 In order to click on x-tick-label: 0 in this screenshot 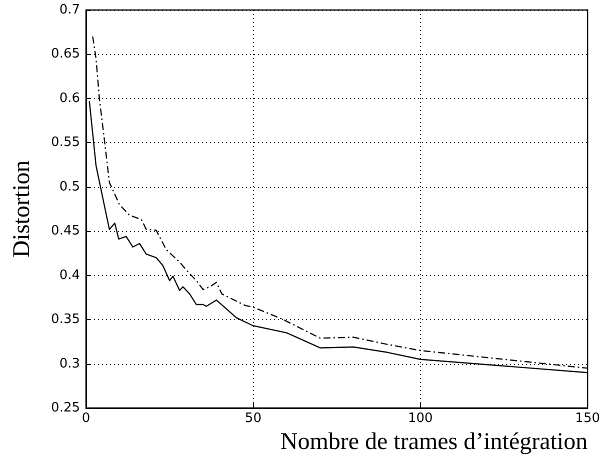, I will do `click(86, 418)`.